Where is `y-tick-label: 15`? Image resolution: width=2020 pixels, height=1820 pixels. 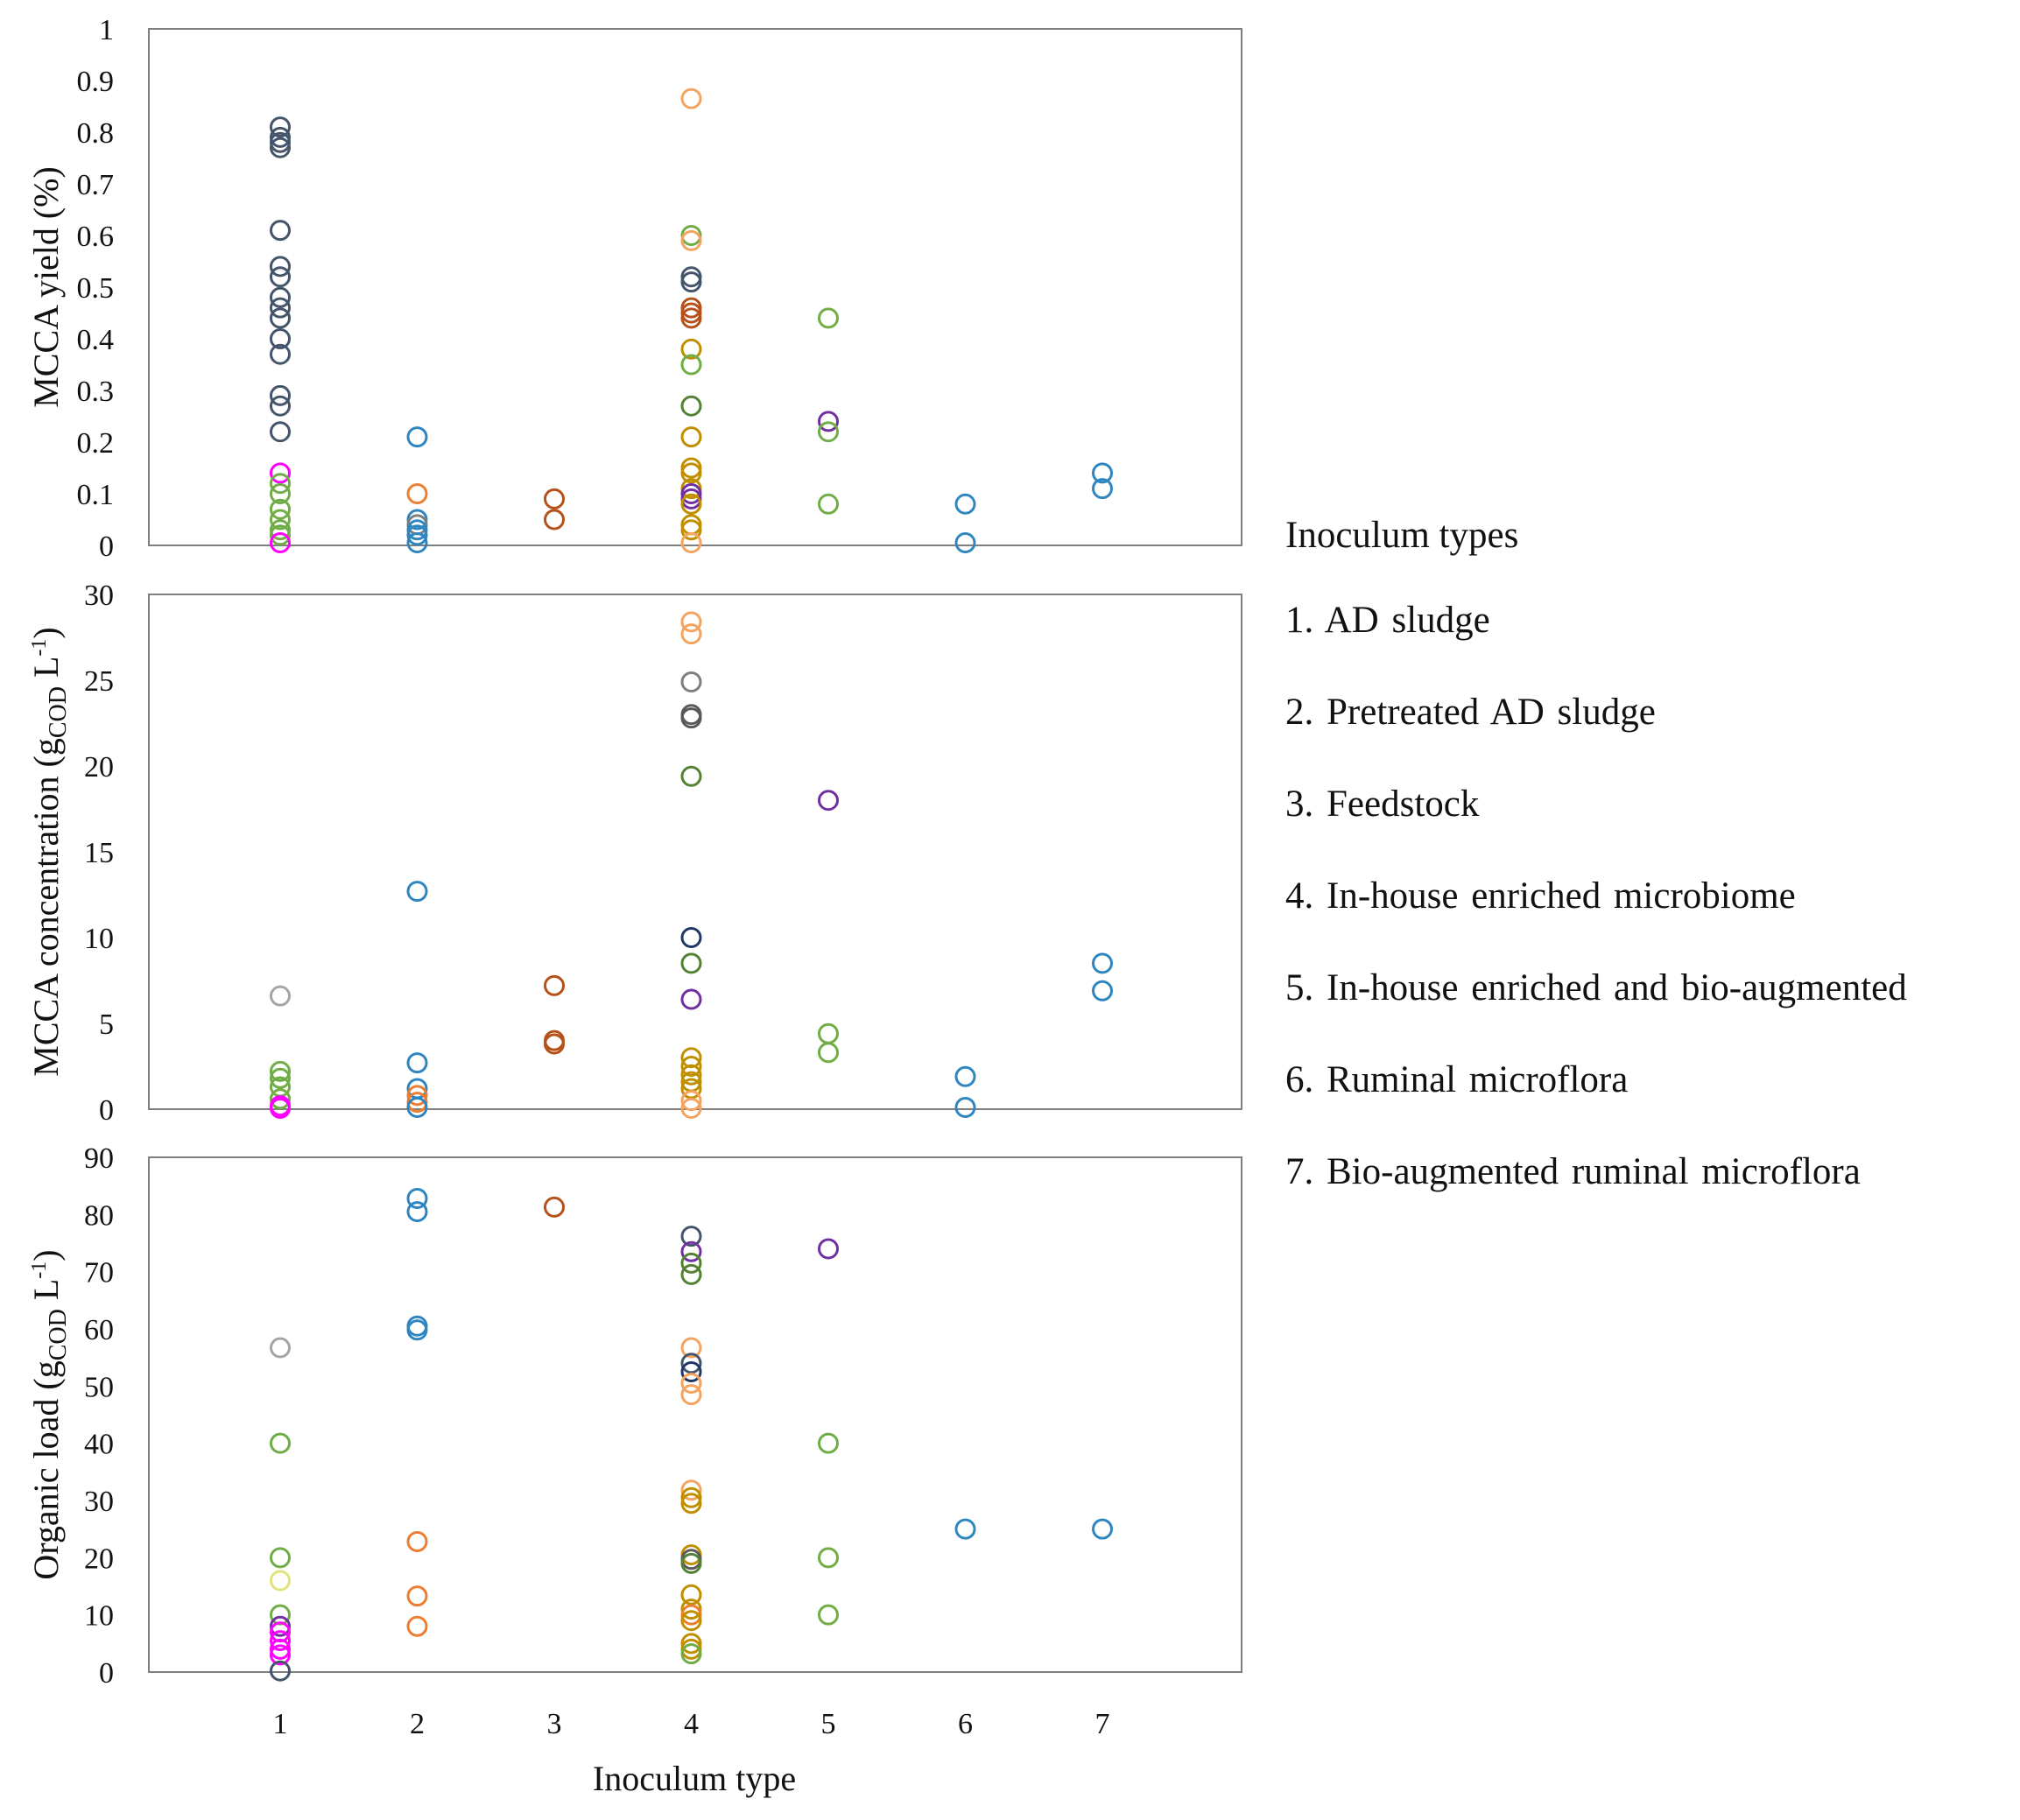
y-tick-label: 15 is located at coordinates (99, 853).